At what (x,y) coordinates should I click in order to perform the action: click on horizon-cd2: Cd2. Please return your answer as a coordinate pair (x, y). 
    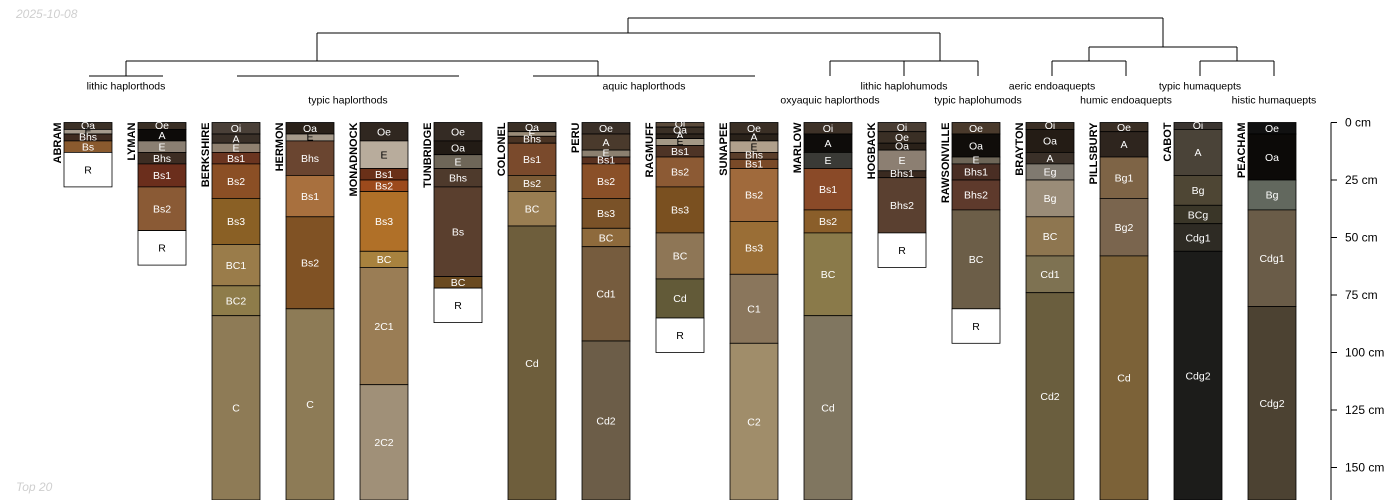
    Looking at the image, I should click on (606, 420).